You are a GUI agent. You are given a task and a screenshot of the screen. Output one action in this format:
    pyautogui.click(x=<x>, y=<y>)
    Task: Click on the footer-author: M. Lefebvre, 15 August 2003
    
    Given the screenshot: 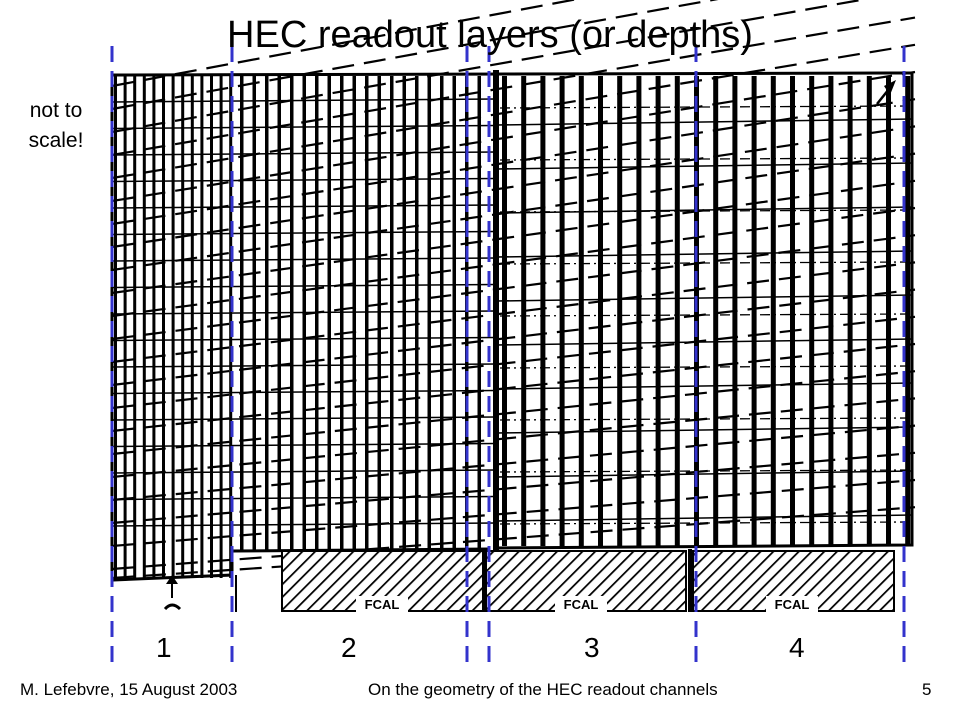 What is the action you would take?
    pyautogui.click(x=129, y=689)
    